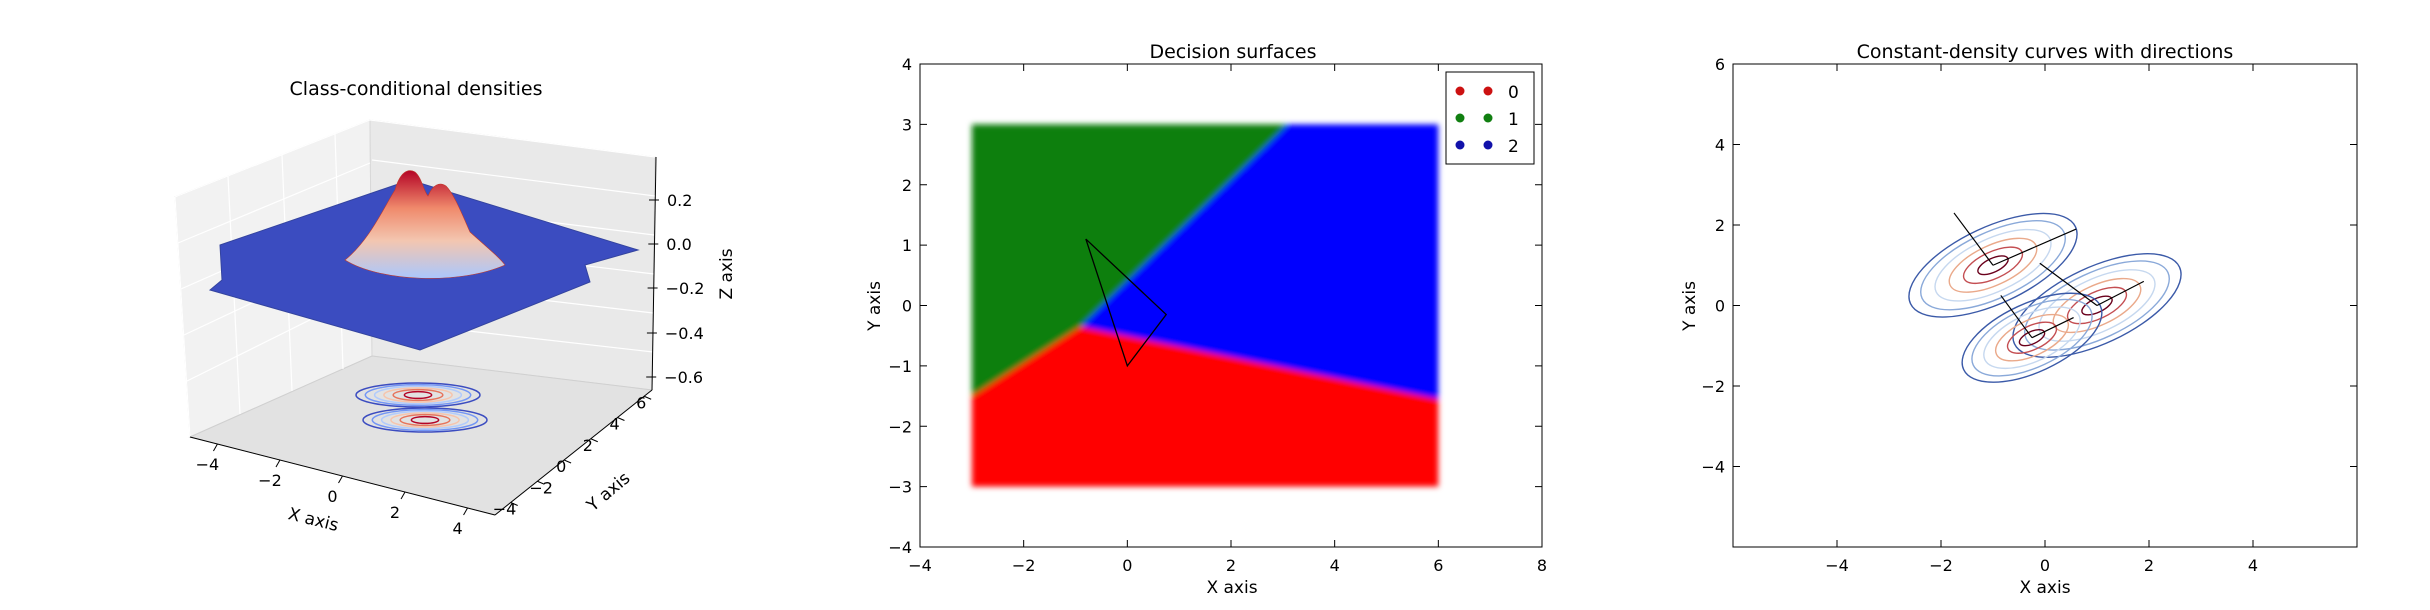  I want to click on chart2-y-tick-label: 0, so click(907, 306).